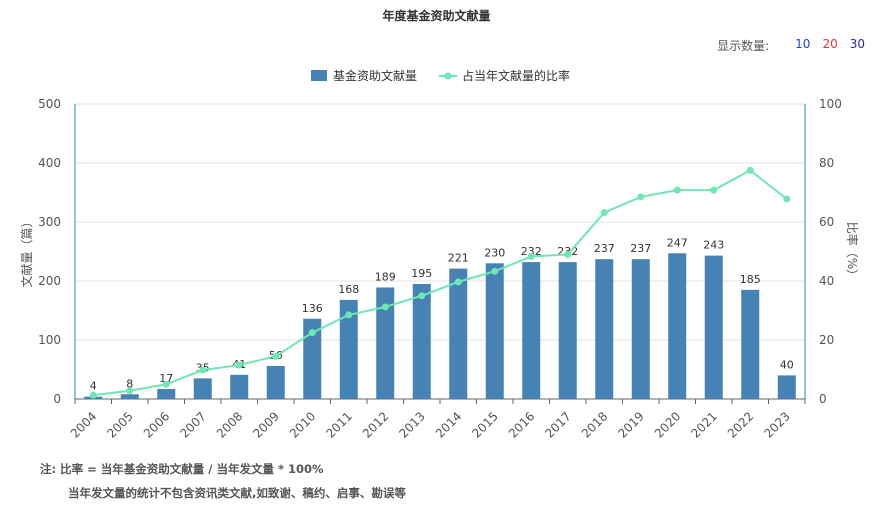 This screenshot has width=873, height=508. Describe the element at coordinates (448, 424) in the screenshot. I see `x-tick-label: 2014` at that location.